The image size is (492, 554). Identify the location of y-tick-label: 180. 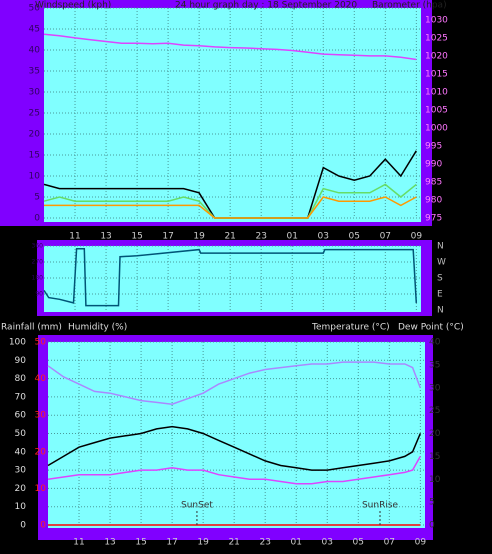
(38, 278).